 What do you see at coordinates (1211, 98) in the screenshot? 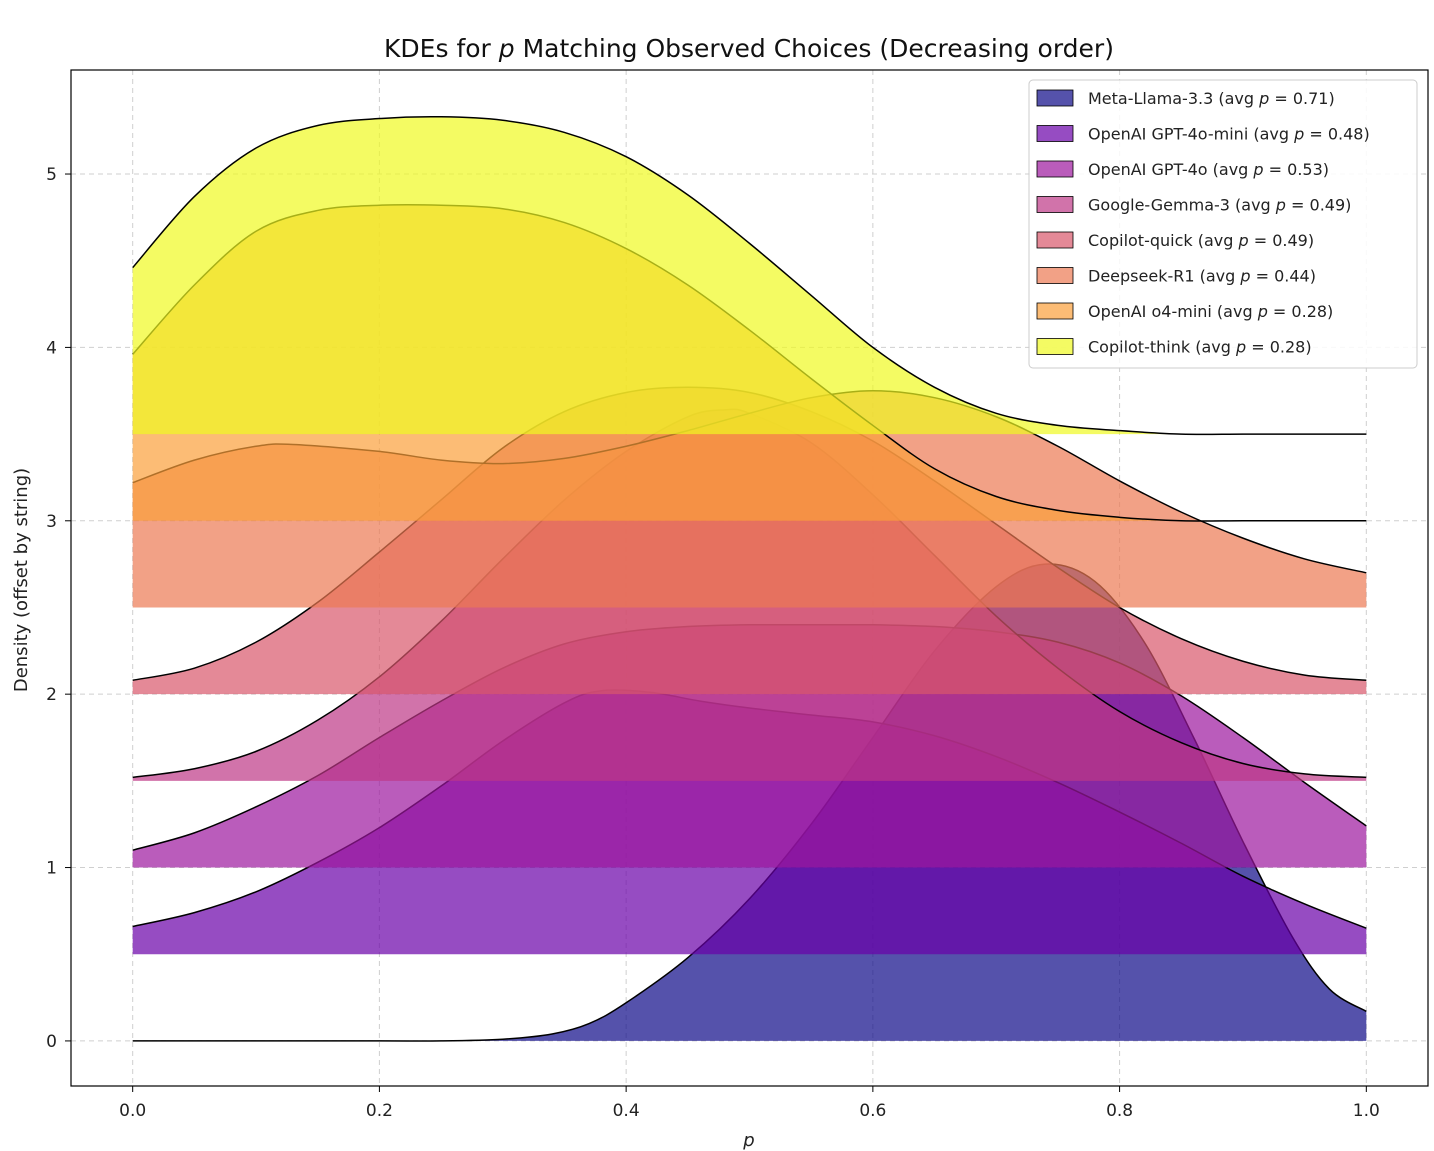
I see `legend-label-0: Meta-Llama-3.3 (avg p = 0.71)` at bounding box center [1211, 98].